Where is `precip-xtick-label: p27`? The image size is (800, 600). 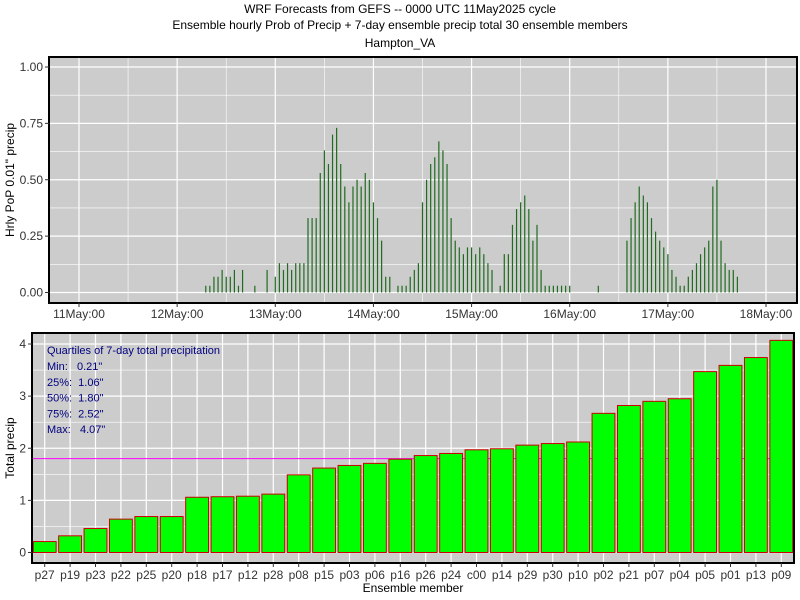 precip-xtick-label: p27 is located at coordinates (45, 575).